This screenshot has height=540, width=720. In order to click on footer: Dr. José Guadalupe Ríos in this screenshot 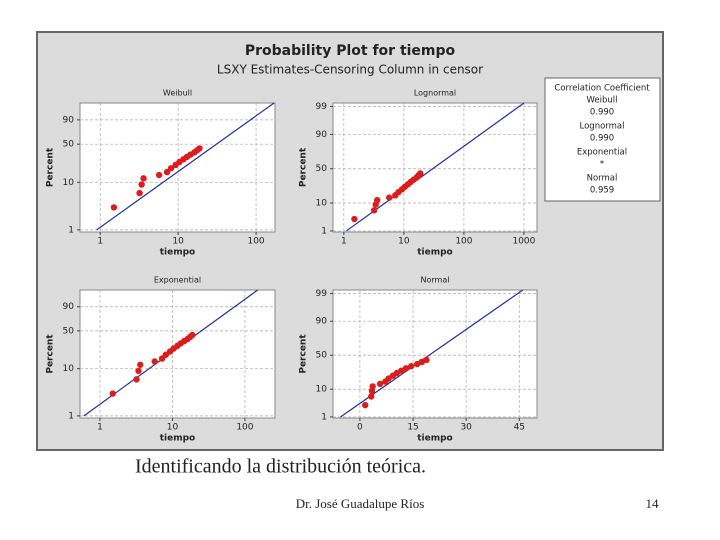, I will do `click(360, 503)`.